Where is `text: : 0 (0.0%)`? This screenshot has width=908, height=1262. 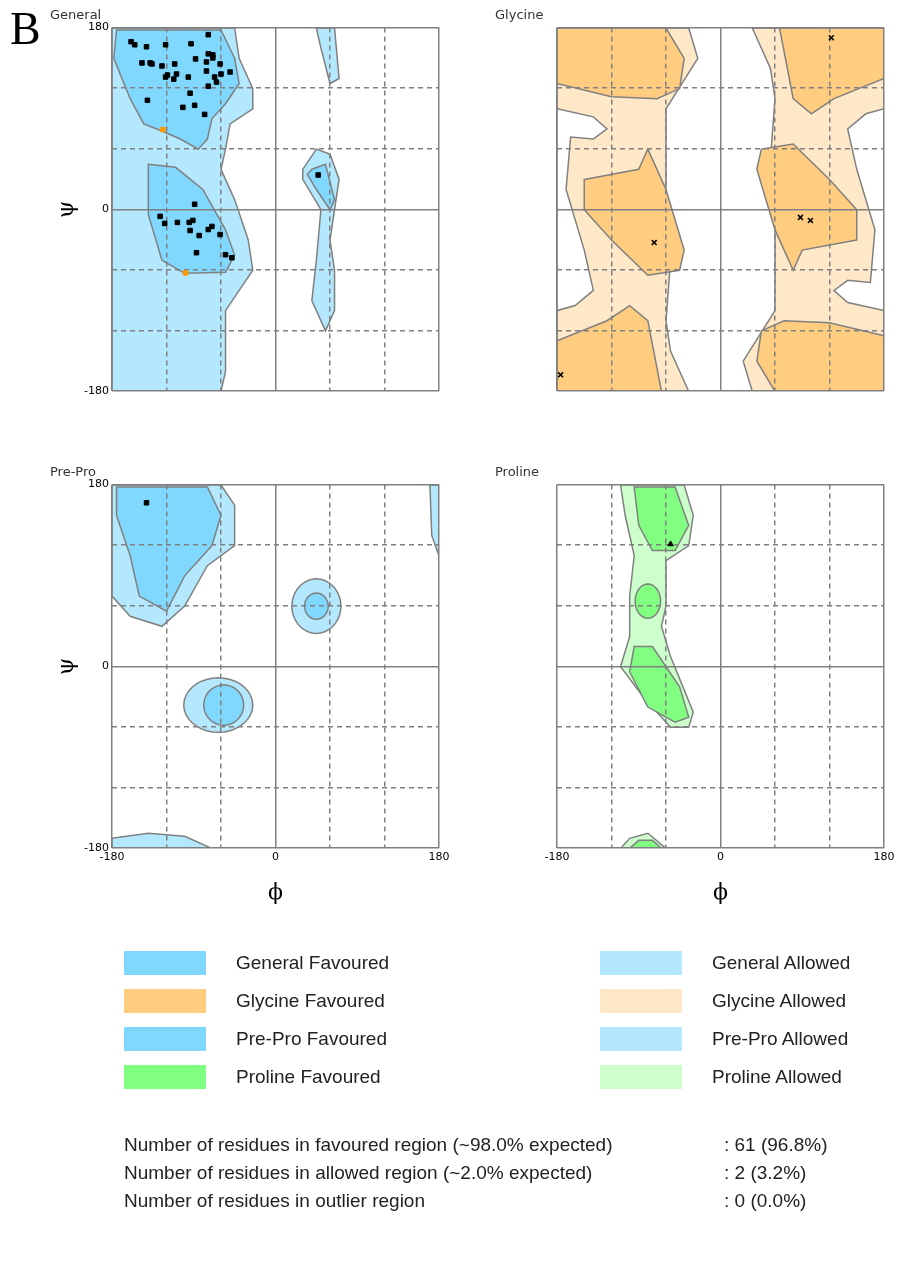
text: : 0 (0.0%) is located at coordinates (766, 1201).